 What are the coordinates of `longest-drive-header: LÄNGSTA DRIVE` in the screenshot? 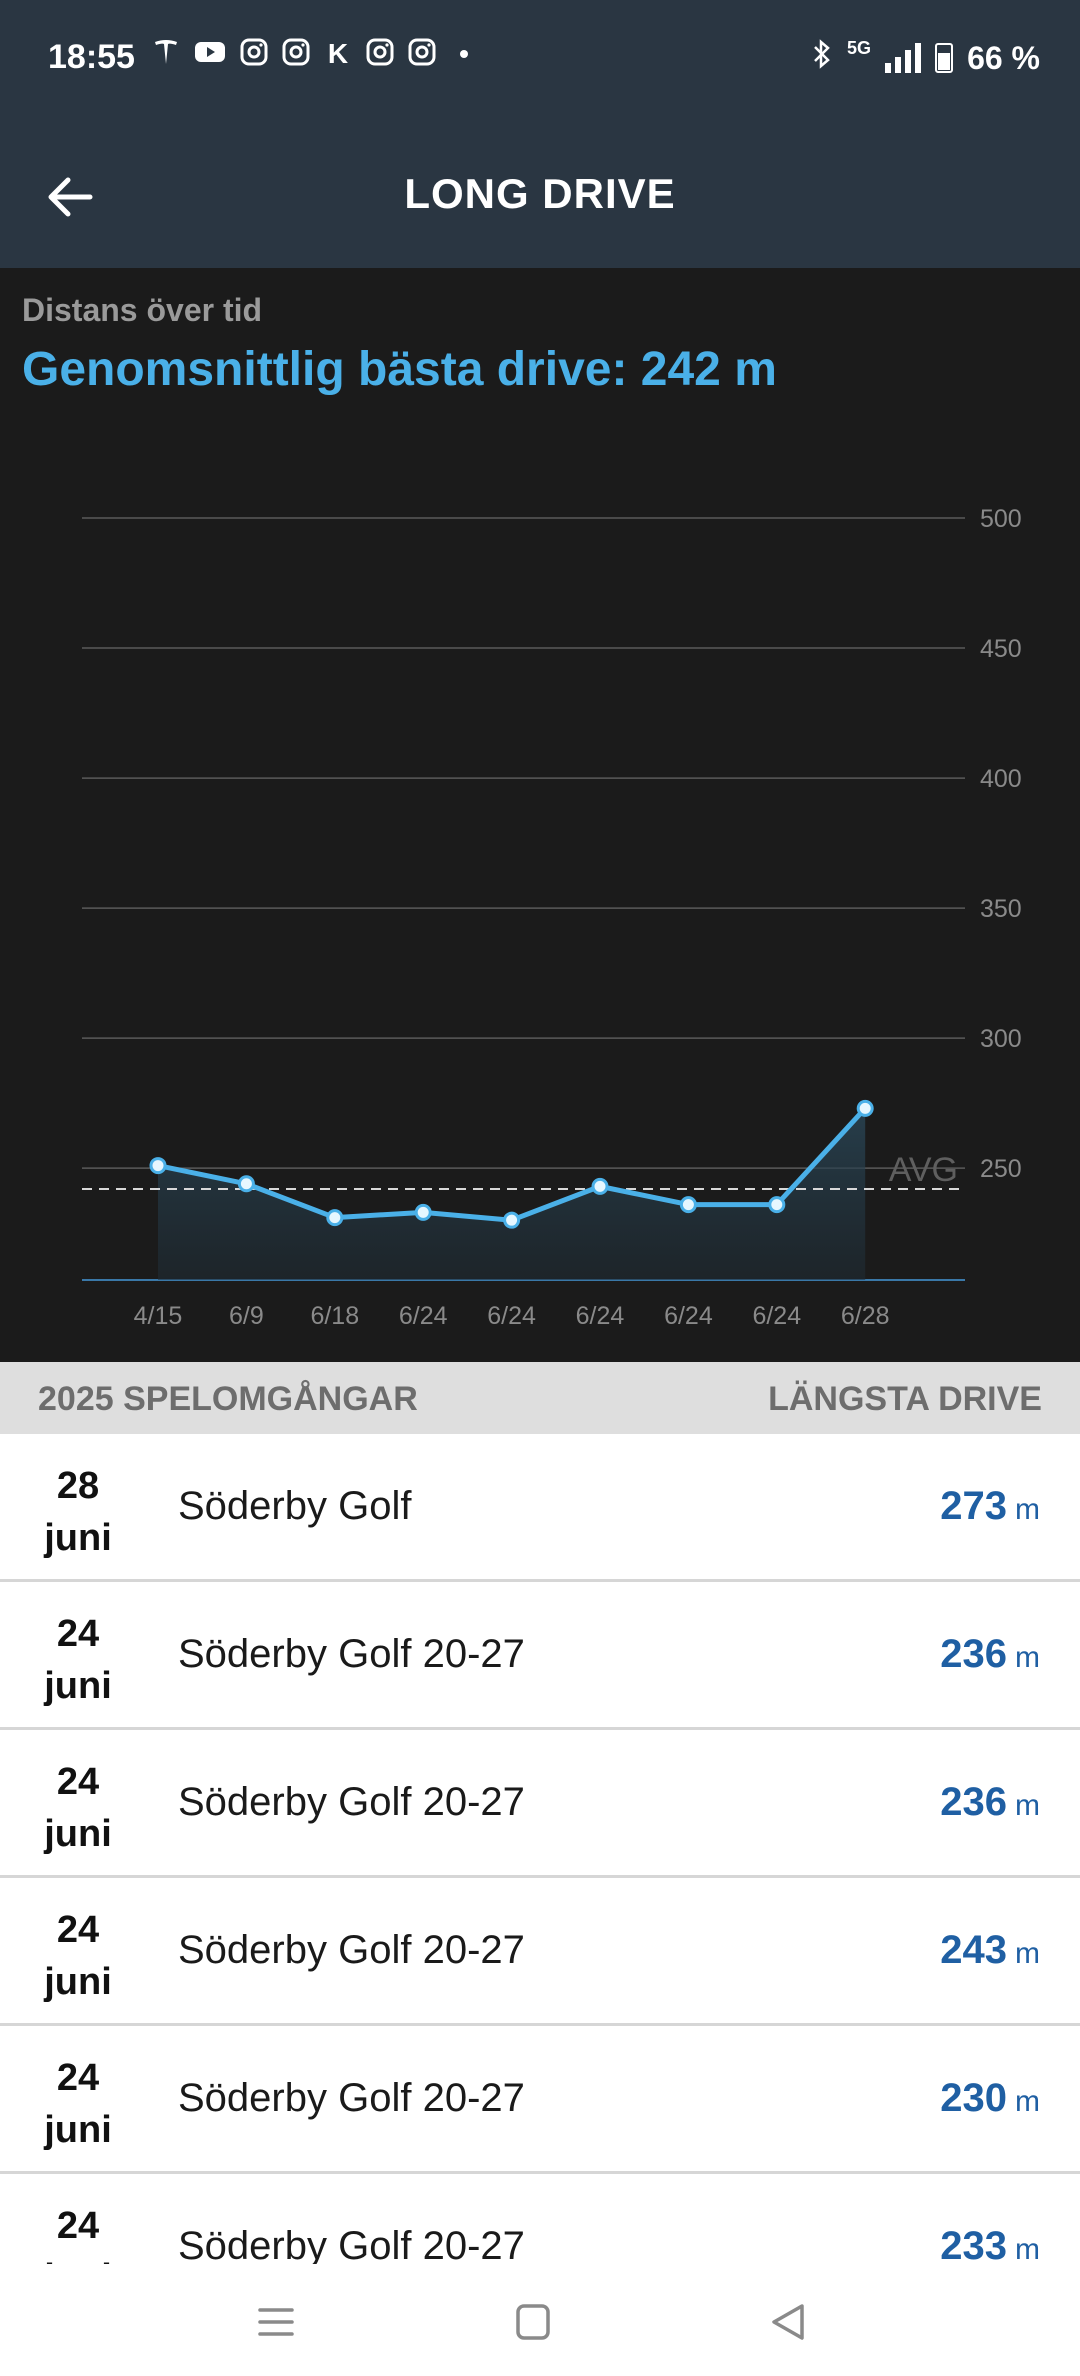 It's located at (905, 1399).